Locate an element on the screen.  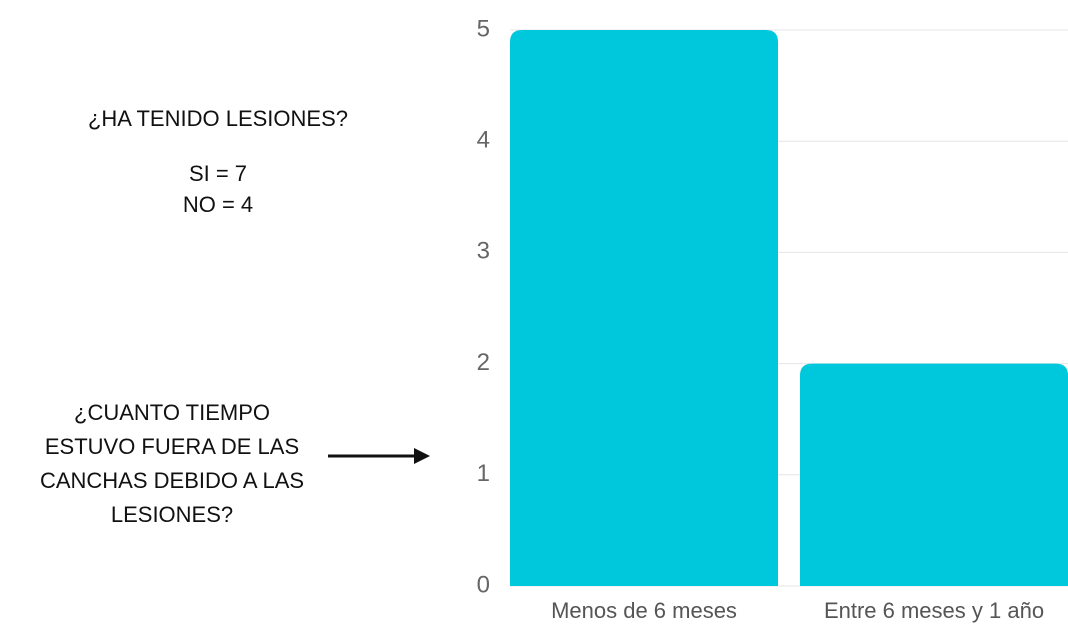
y-tick-label: 2 is located at coordinates (483, 362).